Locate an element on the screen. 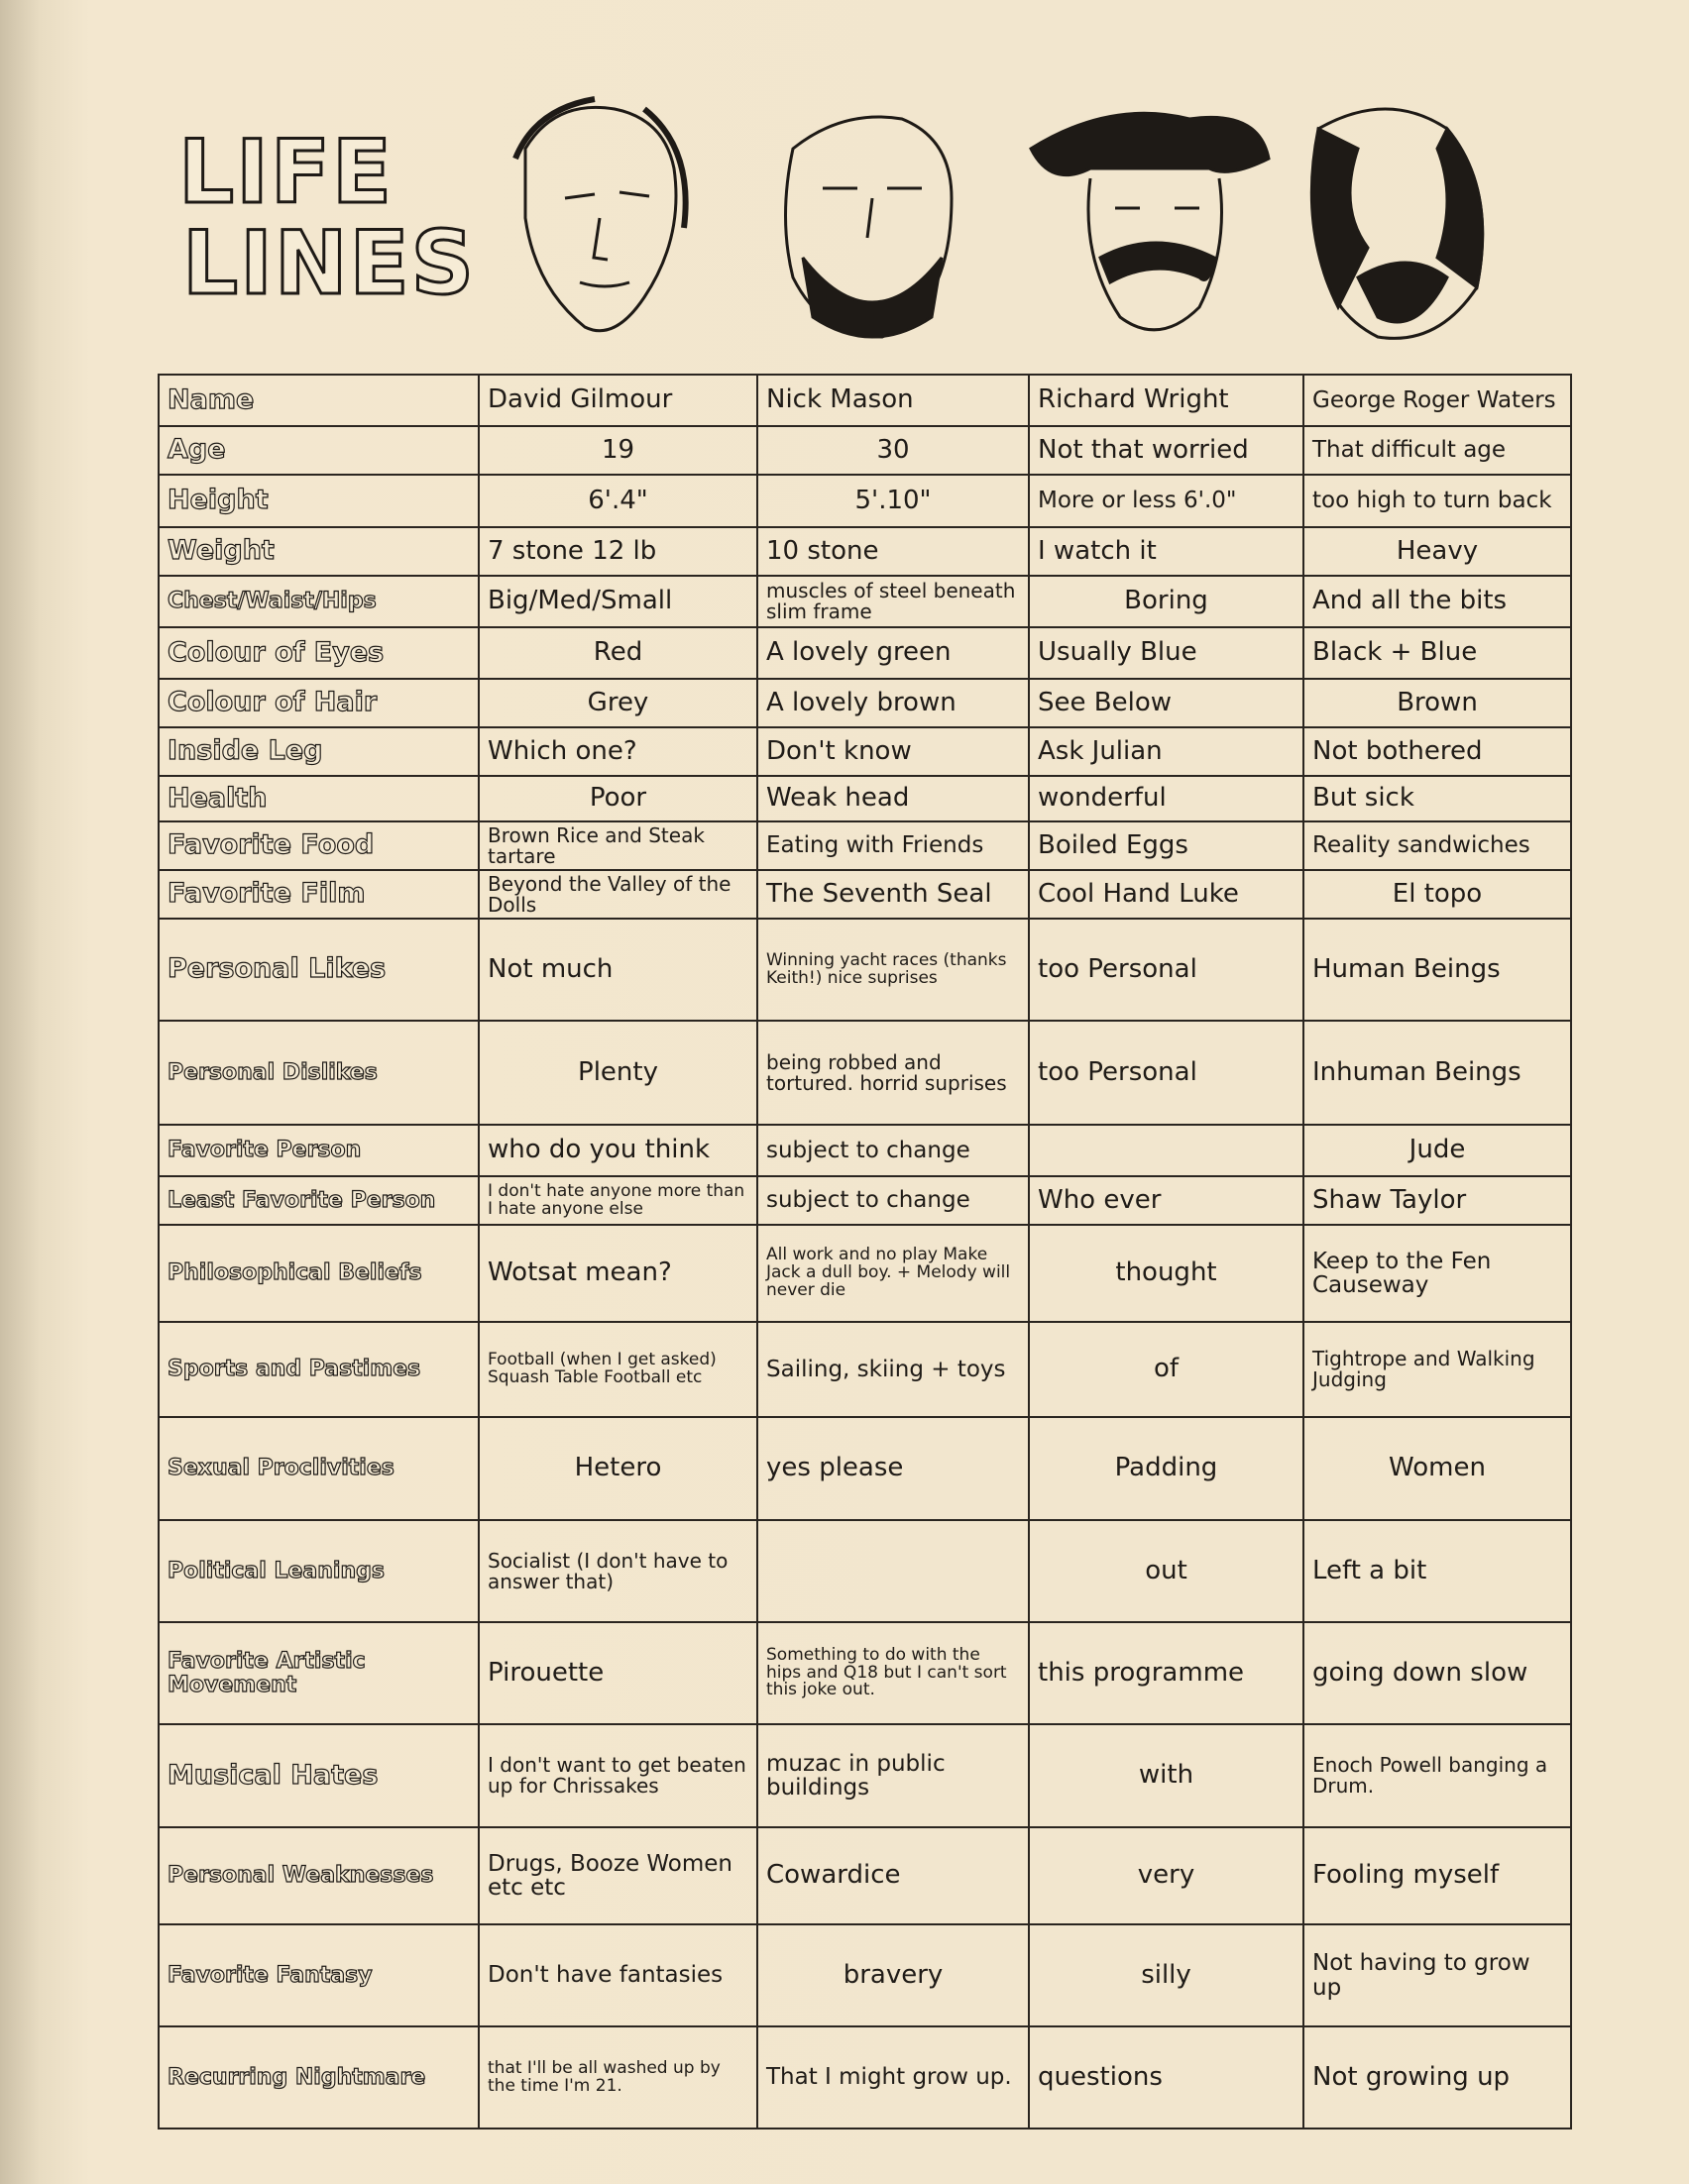 The image size is (1689, 2184). answer-cell: Big/Med/Small is located at coordinates (618, 601).